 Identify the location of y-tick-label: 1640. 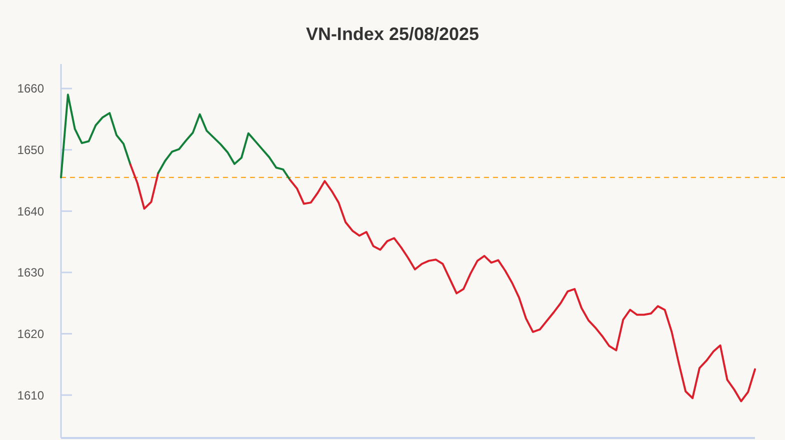
(30, 211).